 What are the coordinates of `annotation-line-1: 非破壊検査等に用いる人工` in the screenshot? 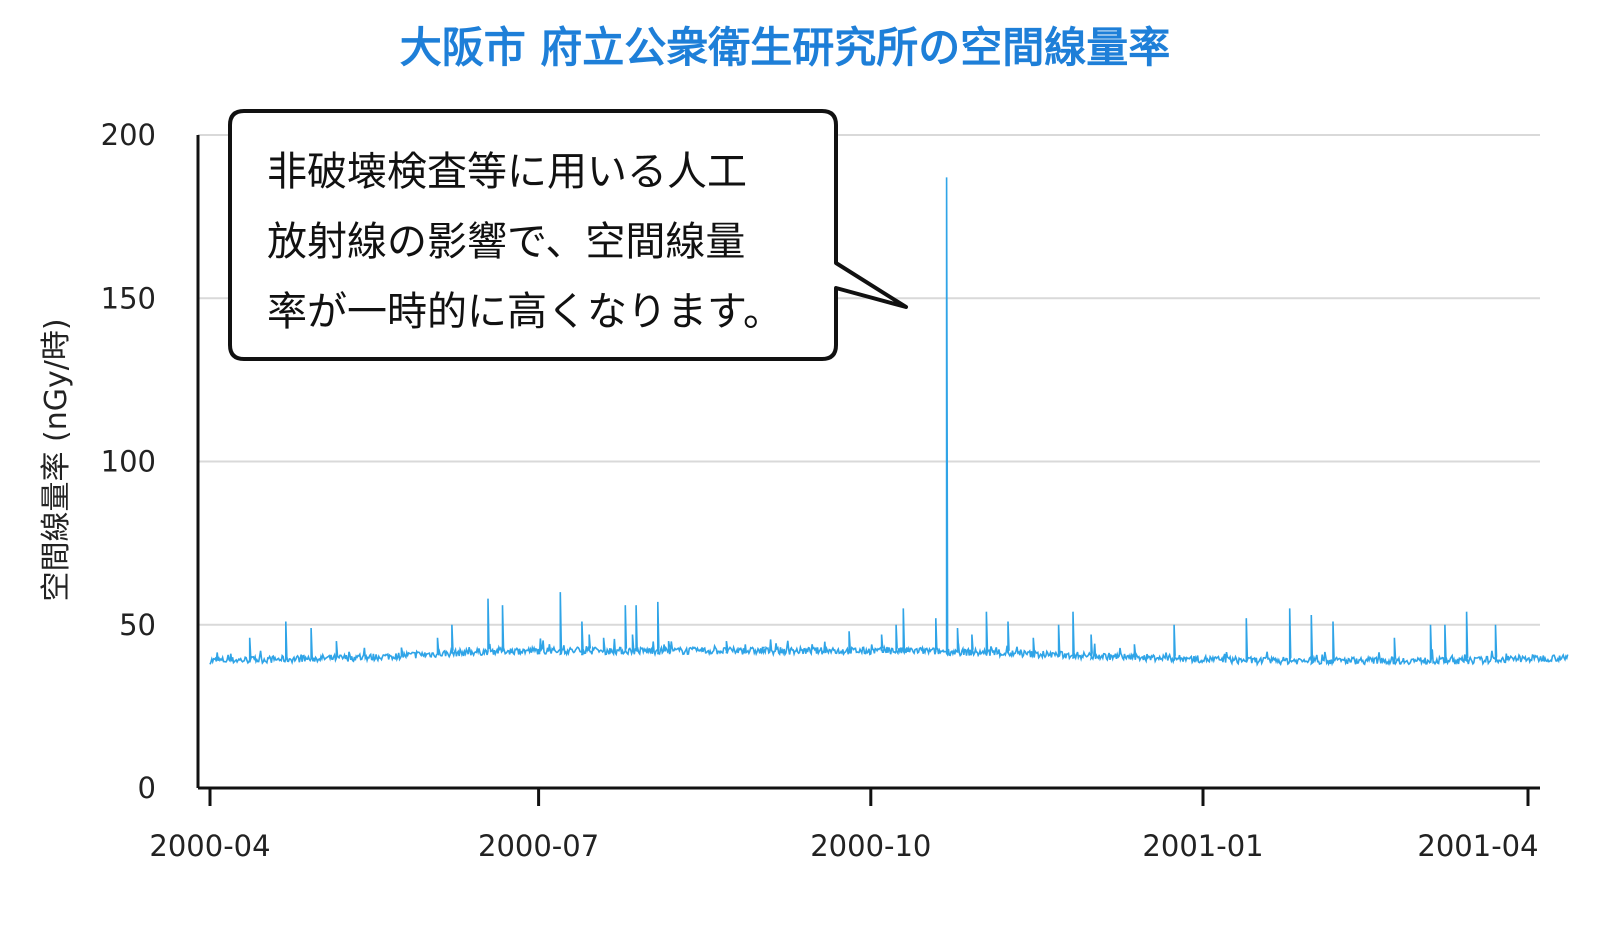 It's located at (507, 172).